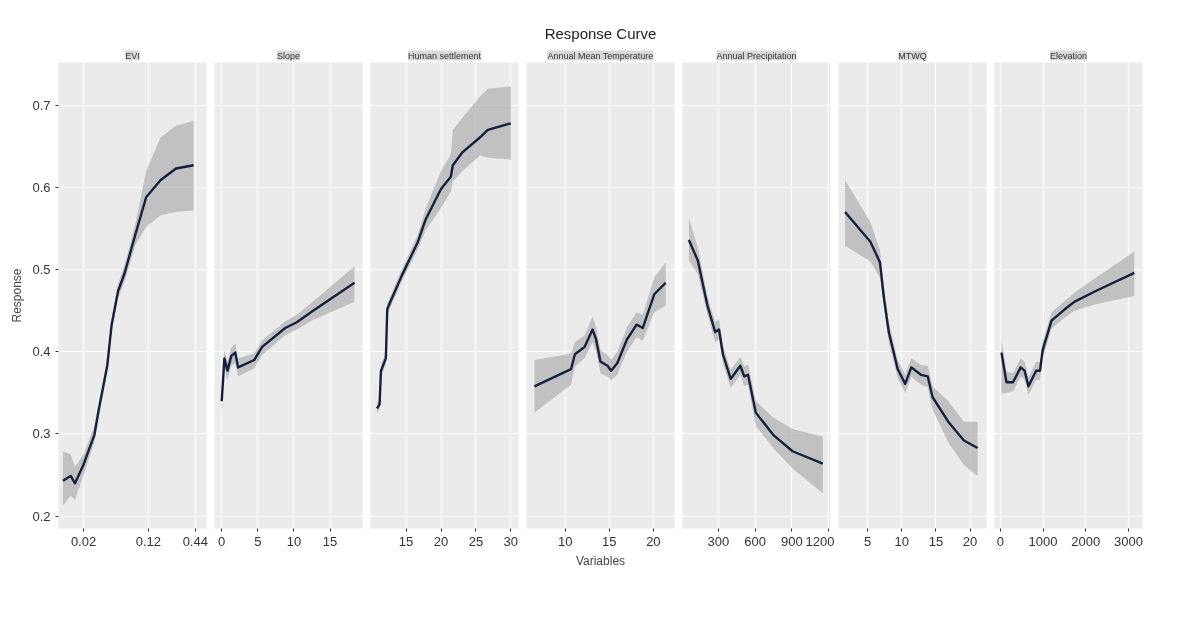 This screenshot has height=631, width=1181. Describe the element at coordinates (195, 541) in the screenshot. I see `x-tick-label: 0.44` at that location.